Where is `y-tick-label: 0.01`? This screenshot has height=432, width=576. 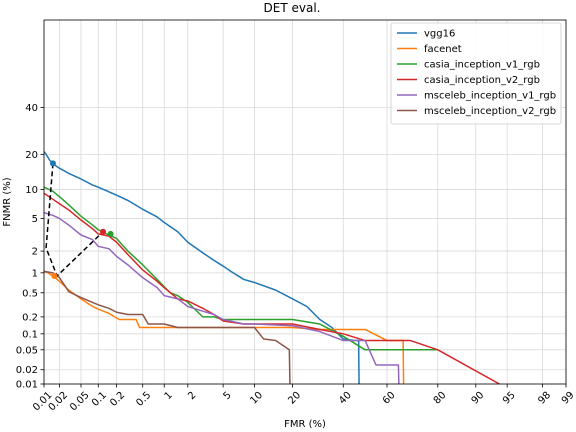 y-tick-label: 0.01 is located at coordinates (27, 385).